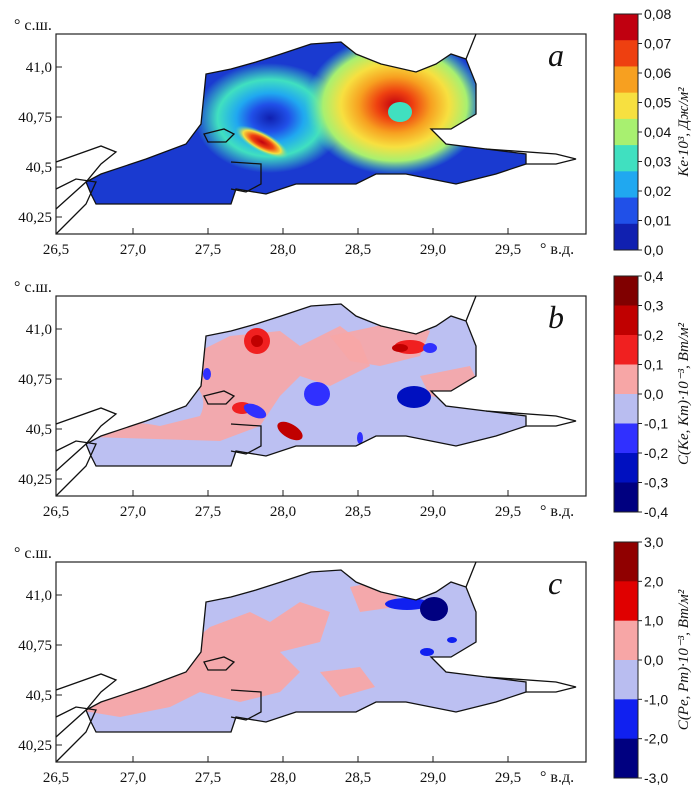 The height and width of the screenshot is (800, 699). What do you see at coordinates (657, 73) in the screenshot?
I see `colorbar-tick-label: 0,06` at bounding box center [657, 73].